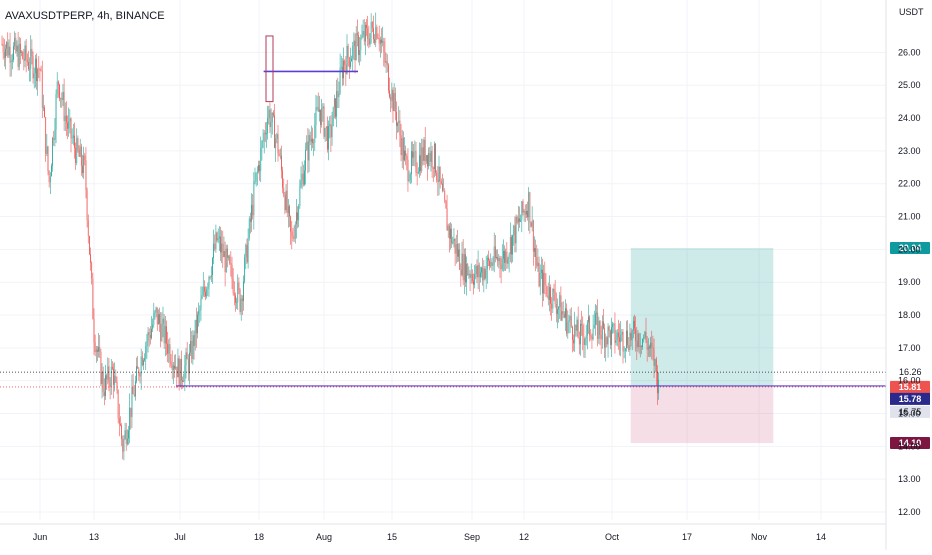 The height and width of the screenshot is (555, 932). Describe the element at coordinates (910, 443) in the screenshot. I see `stop-price-tag: 14.10` at that location.